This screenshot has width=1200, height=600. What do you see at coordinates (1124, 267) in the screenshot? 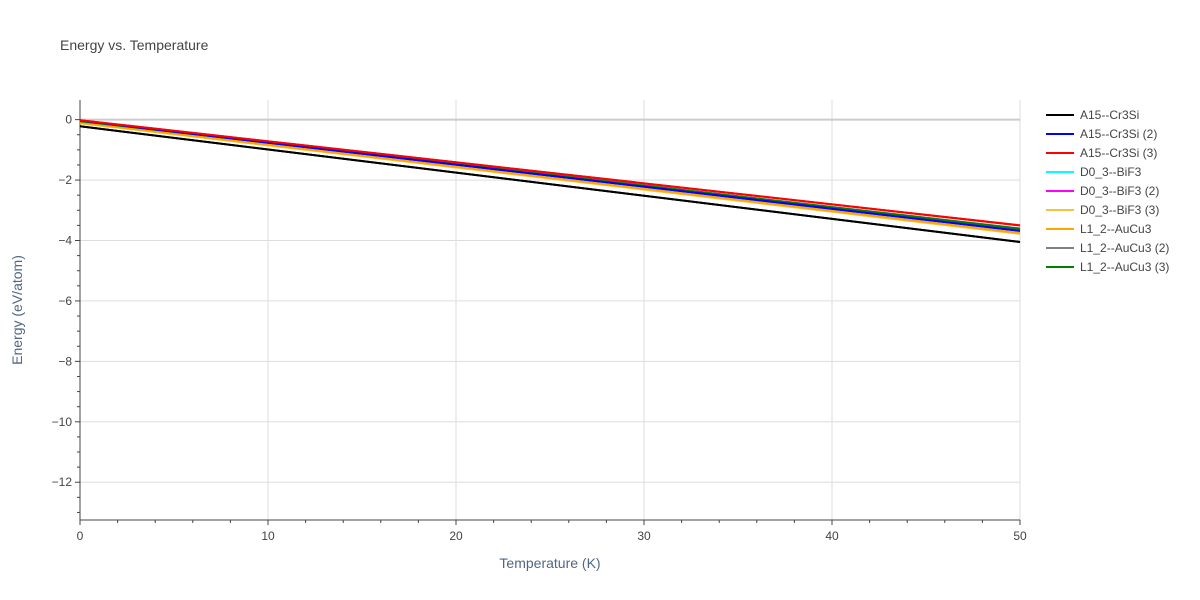
I see `legend-label: L1_2--AuCu3 (3)` at bounding box center [1124, 267].